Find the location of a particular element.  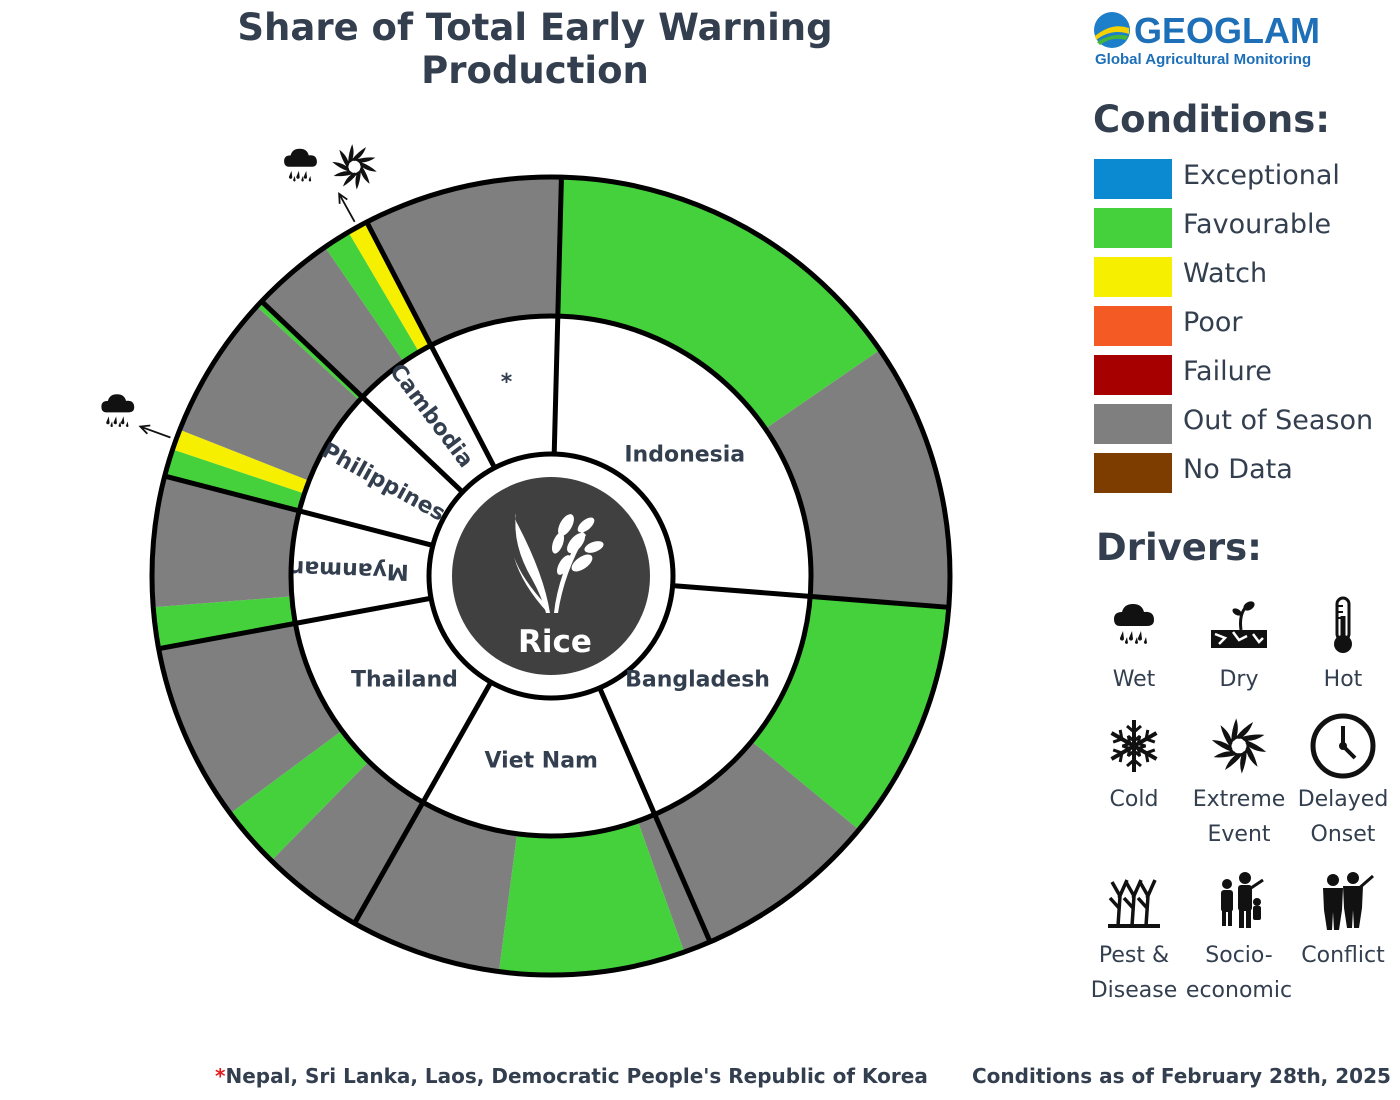

delayed-onset-icon is located at coordinates (1343, 746).